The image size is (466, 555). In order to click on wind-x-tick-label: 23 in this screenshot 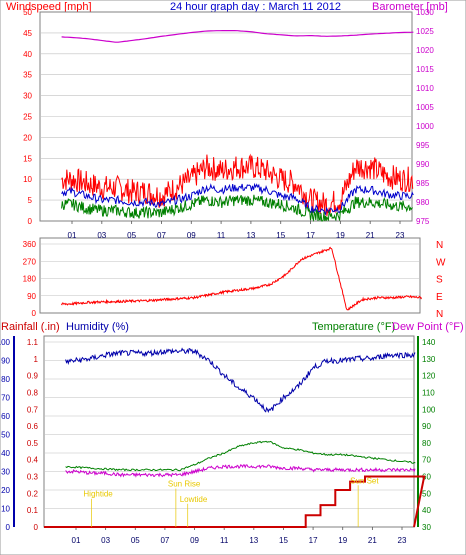, I will do `click(400, 235)`.